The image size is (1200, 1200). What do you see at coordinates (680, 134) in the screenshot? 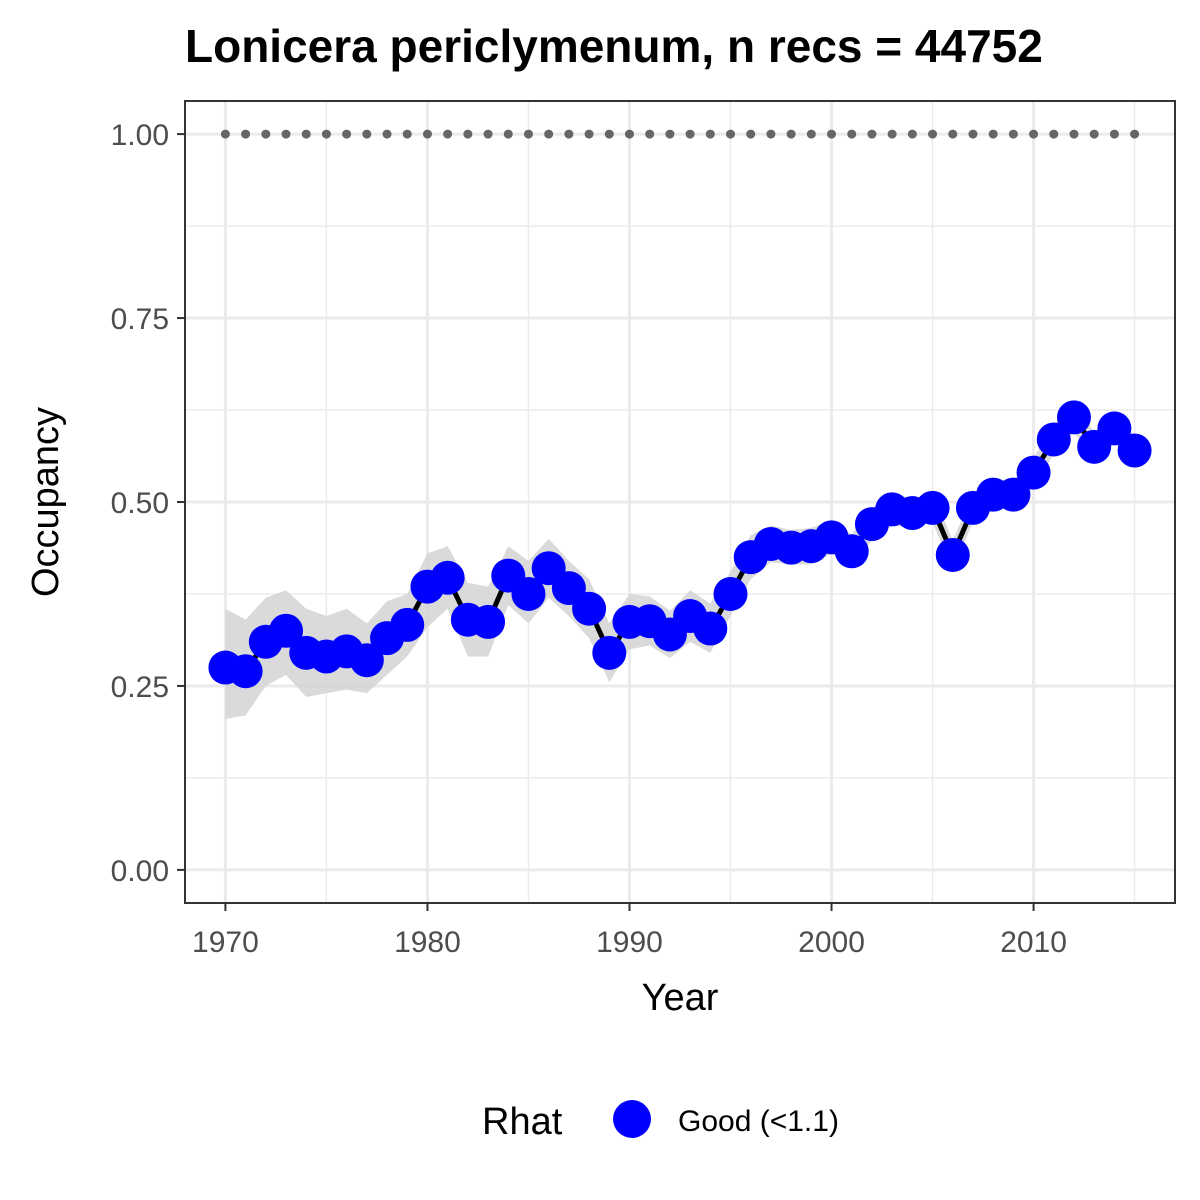
I see `reference-line` at bounding box center [680, 134].